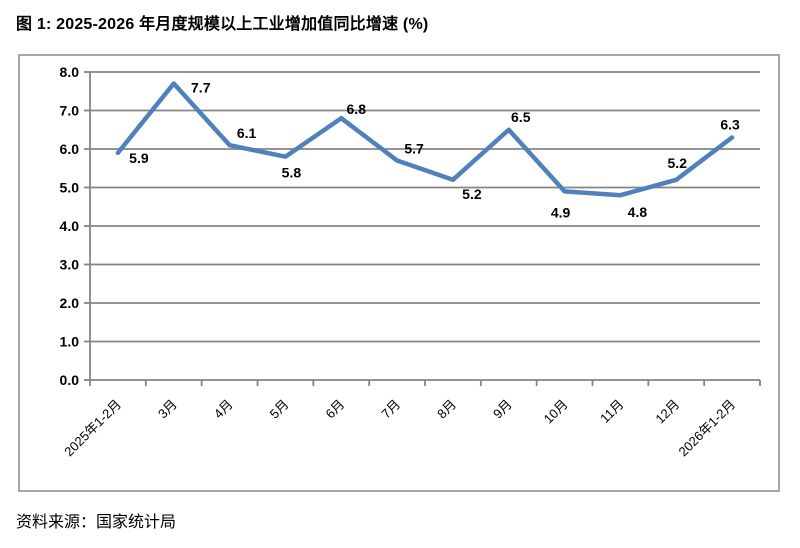 The height and width of the screenshot is (548, 800). I want to click on data-label: 5.9, so click(139, 158).